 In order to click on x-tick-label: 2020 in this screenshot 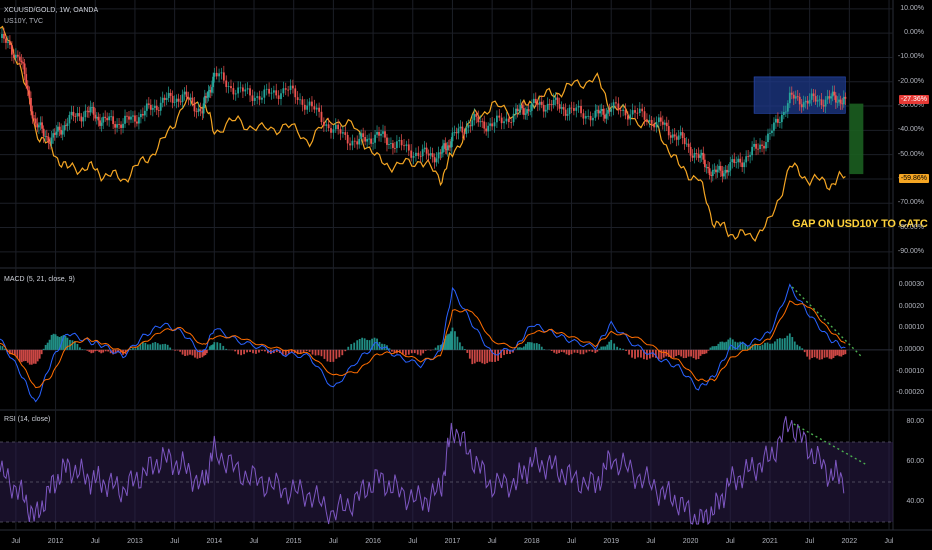, I will do `click(690, 541)`.